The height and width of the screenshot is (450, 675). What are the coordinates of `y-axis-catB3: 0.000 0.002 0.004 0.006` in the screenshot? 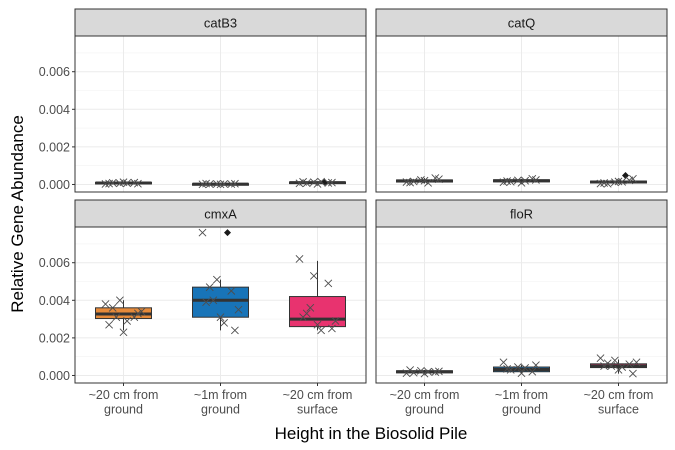 It's located at (57, 128).